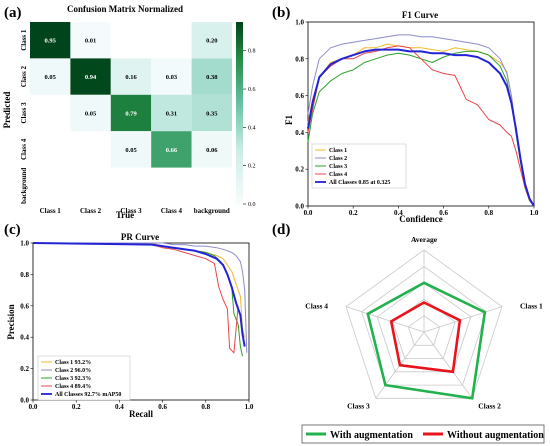  I want to click on legend-entry: Class 2, so click(338, 159).